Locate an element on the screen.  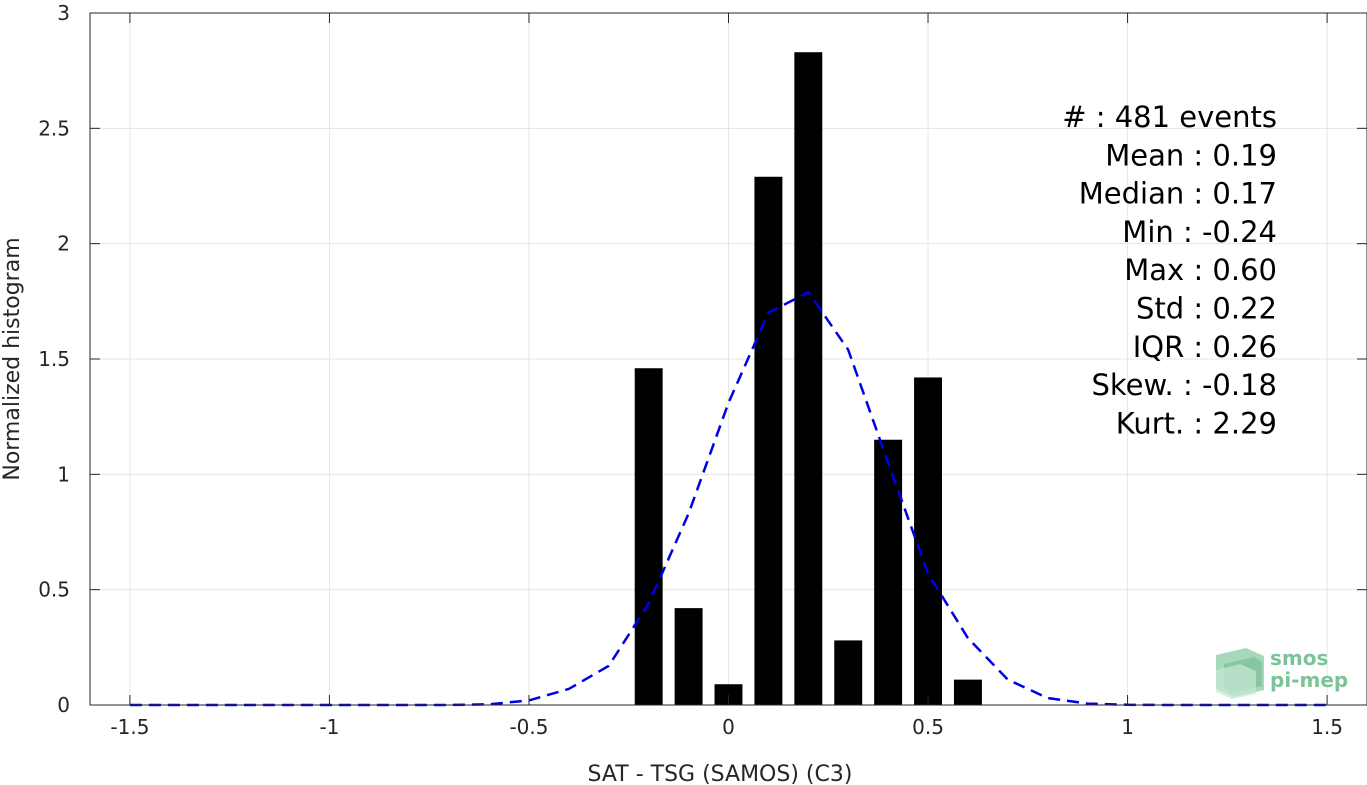
x-tick-label-4: 0.5 is located at coordinates (928, 727).